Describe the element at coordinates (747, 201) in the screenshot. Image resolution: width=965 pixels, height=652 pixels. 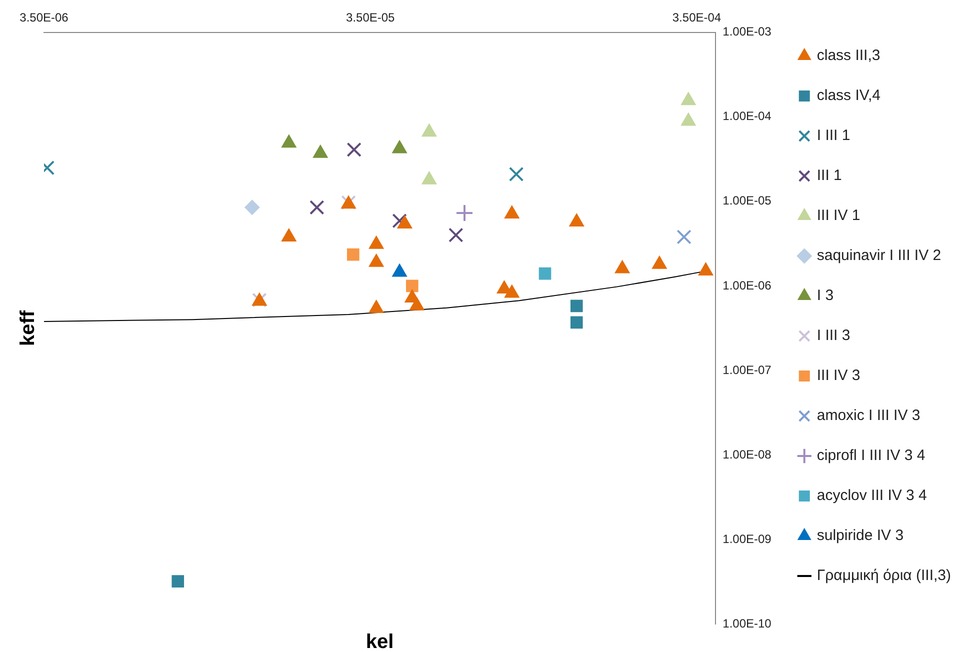
I see `y-tick-label: 1.00E-05` at that location.